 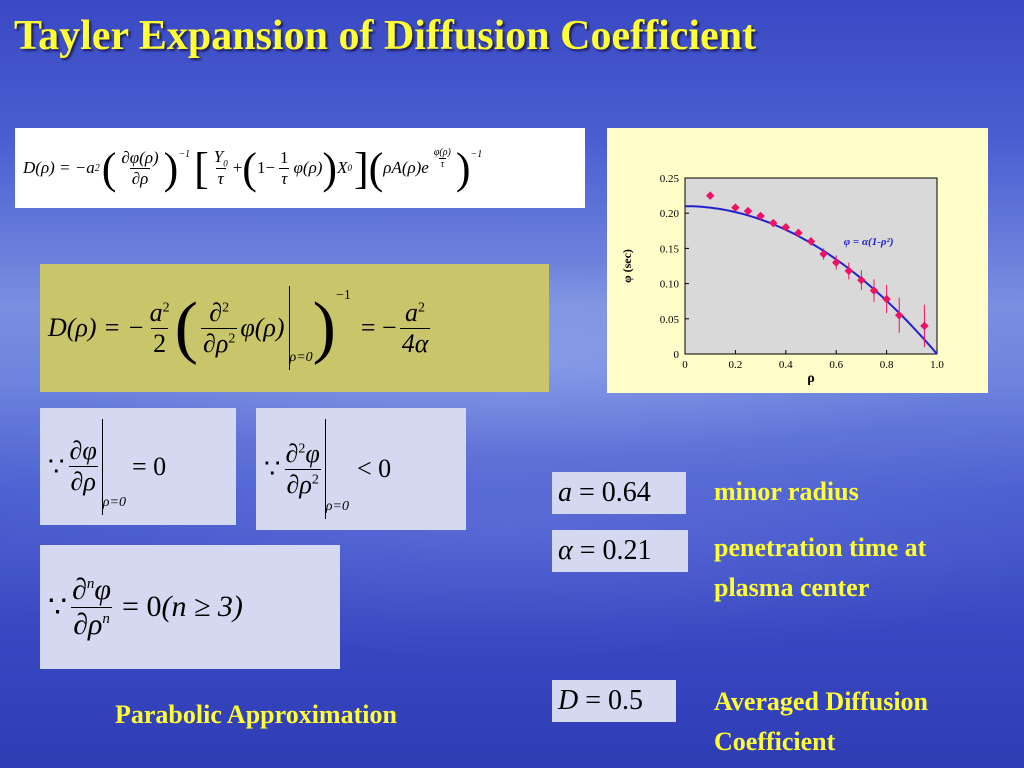 I want to click on y-tick-label: 0.15, so click(x=670, y=249).